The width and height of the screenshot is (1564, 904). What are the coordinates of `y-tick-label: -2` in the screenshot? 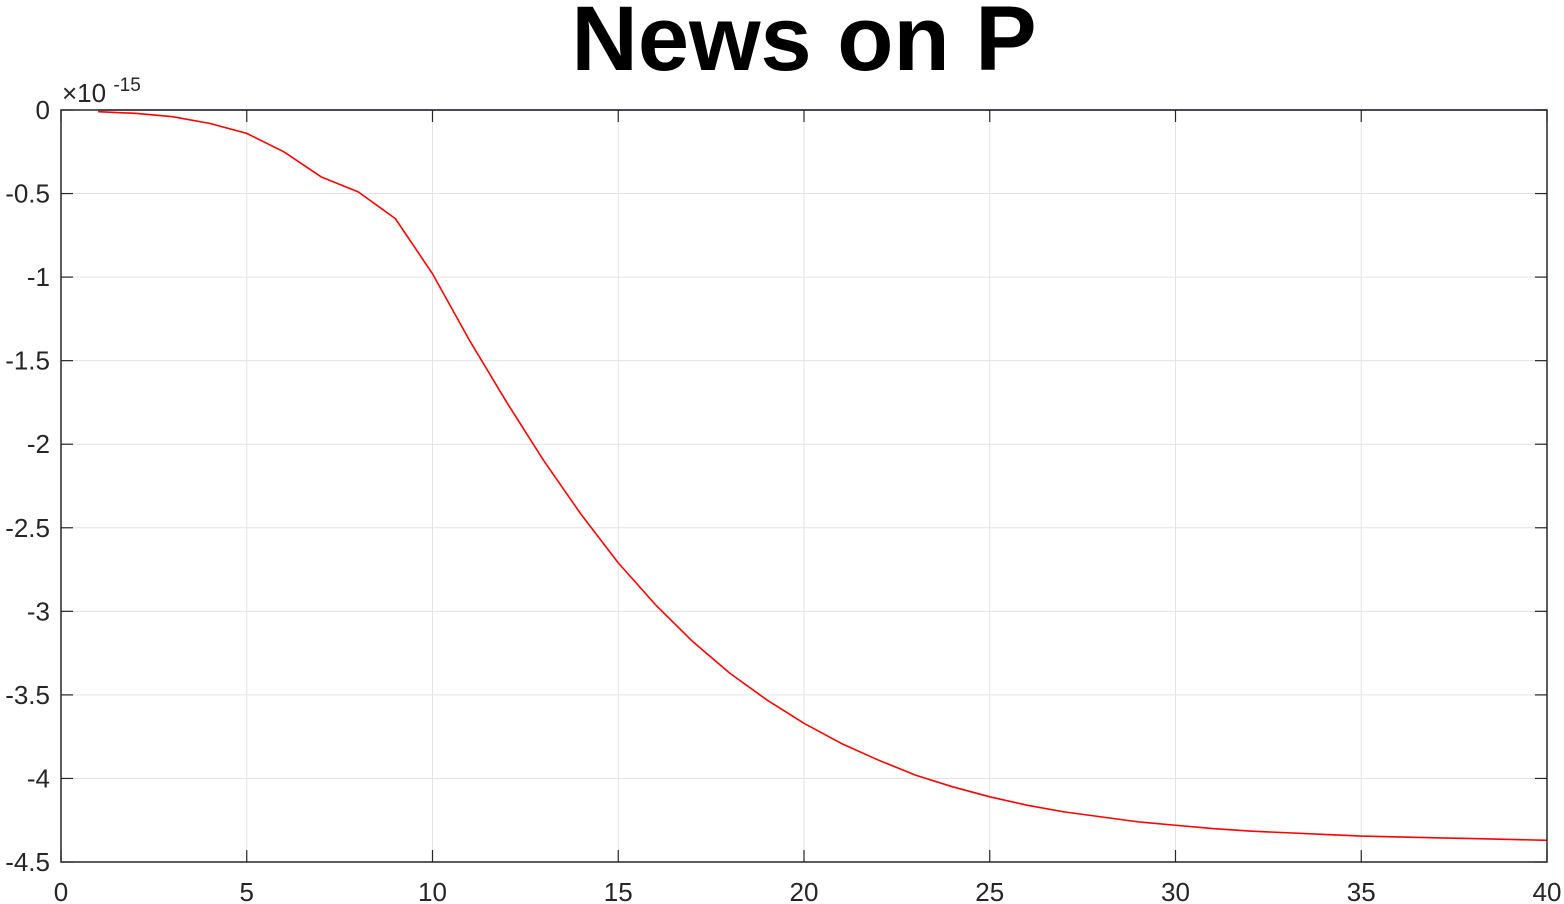 It's located at (38, 444).